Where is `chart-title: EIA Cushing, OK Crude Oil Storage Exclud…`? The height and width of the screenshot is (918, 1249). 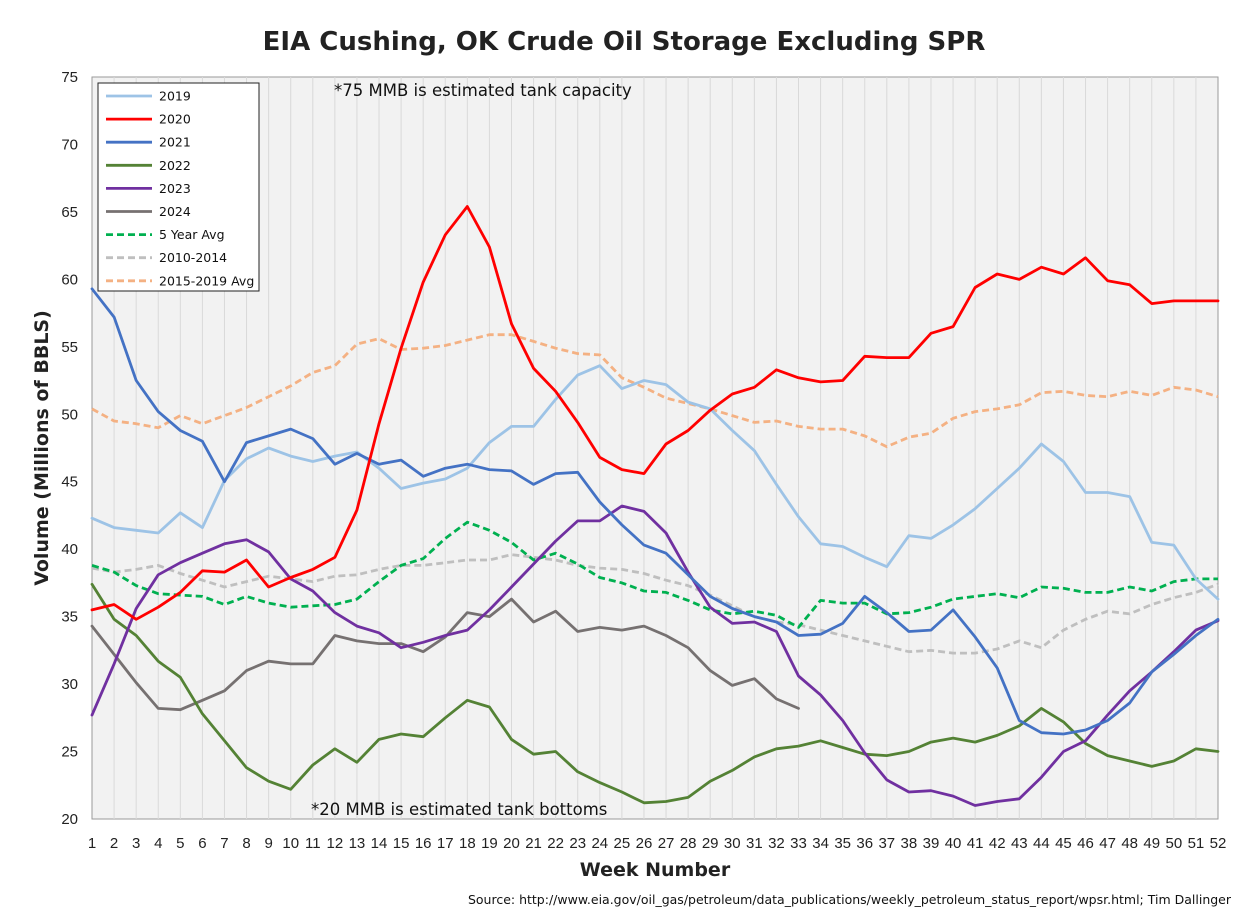
chart-title: EIA Cushing, OK Crude Oil Storage Exclud… is located at coordinates (624, 42).